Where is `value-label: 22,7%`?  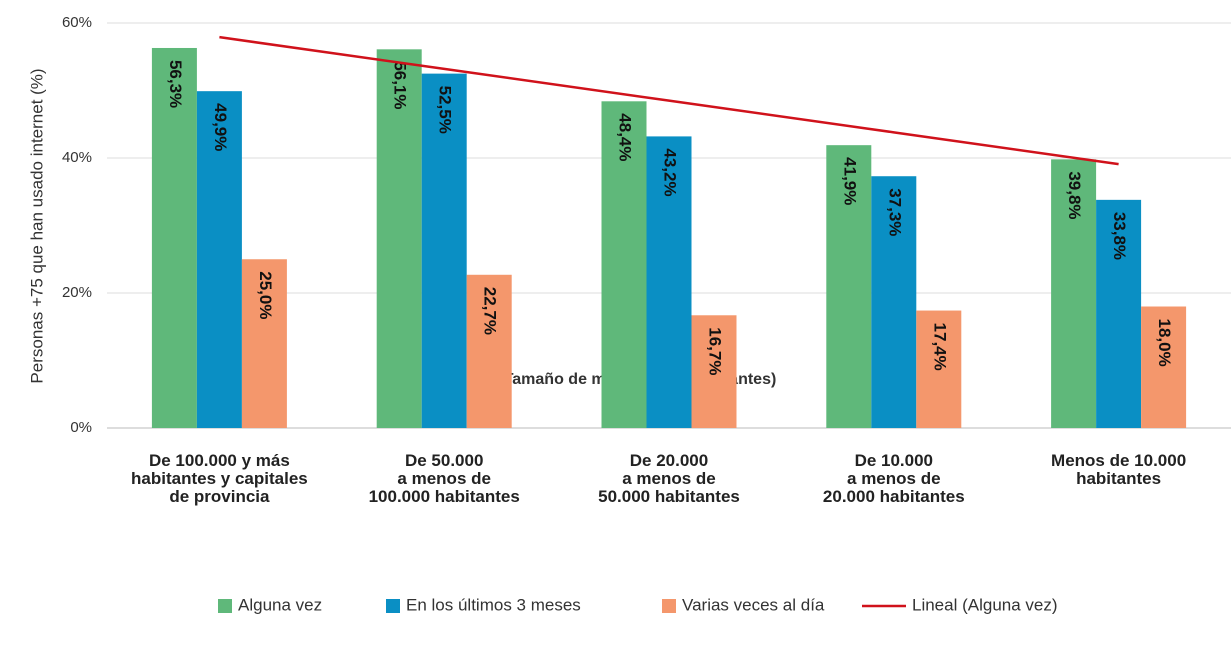
value-label: 22,7% is located at coordinates (490, 311).